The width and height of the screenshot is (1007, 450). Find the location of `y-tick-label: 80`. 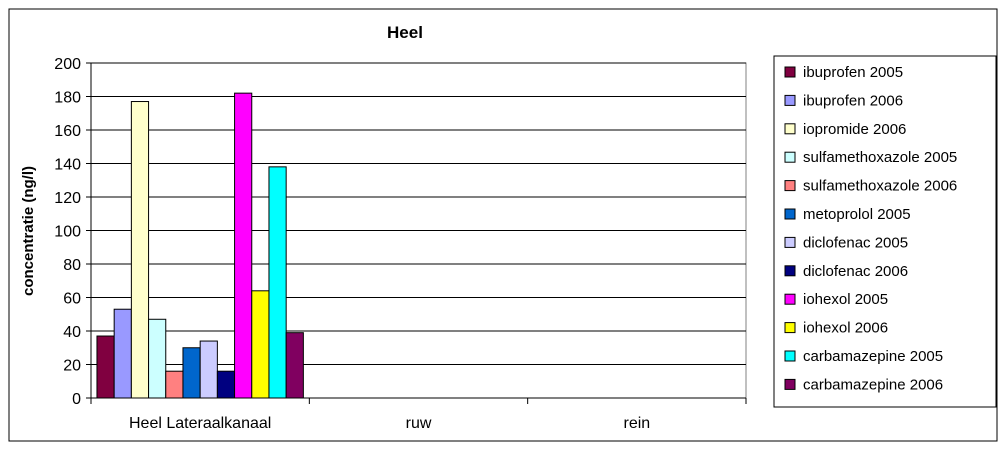

y-tick-label: 80 is located at coordinates (72, 265).